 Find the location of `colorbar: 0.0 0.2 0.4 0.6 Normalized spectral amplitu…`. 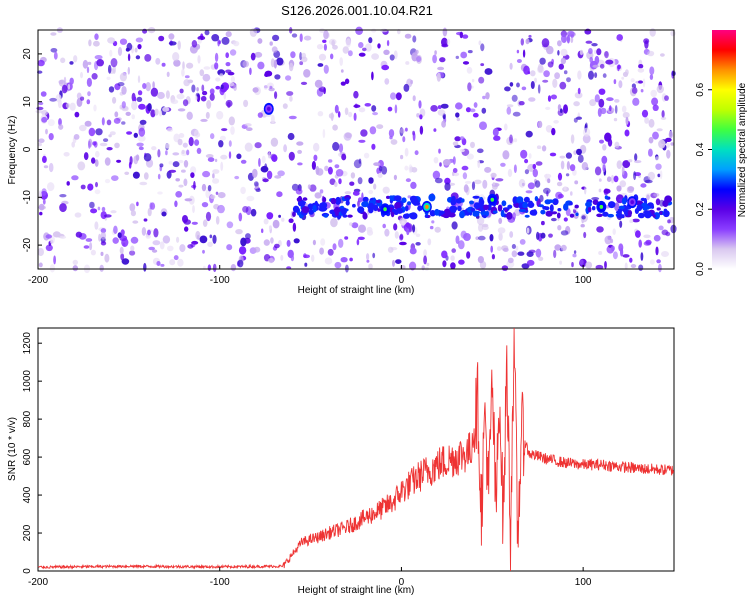

colorbar: 0.0 0.2 0.4 0.6 Normalized spectral amplitu… is located at coordinates (721, 153).